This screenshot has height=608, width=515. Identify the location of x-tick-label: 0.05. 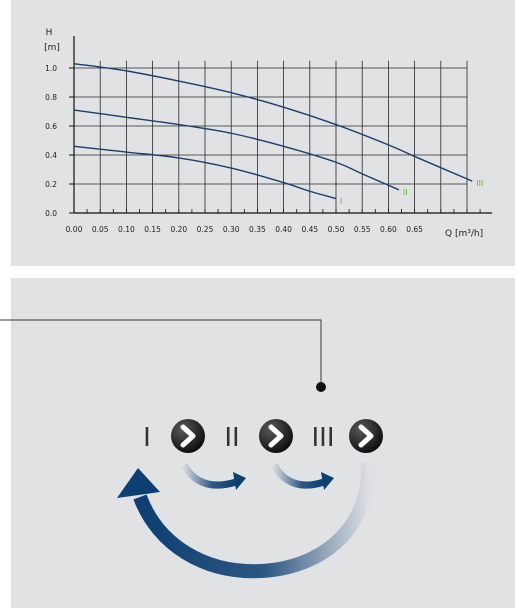
(100, 229).